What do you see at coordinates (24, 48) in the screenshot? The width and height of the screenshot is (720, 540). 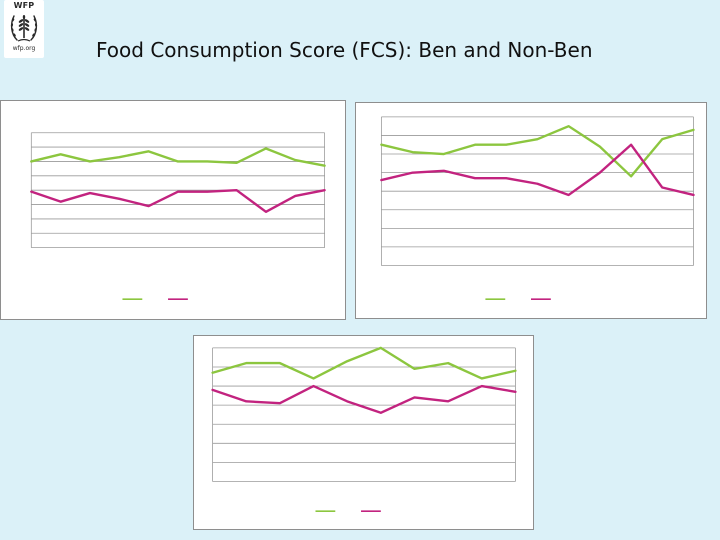 I see `logo-url: wfp.org` at bounding box center [24, 48].